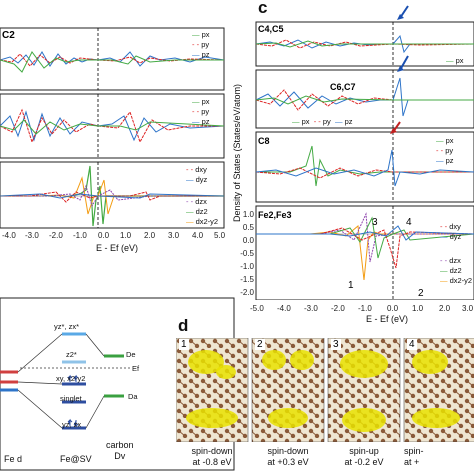 This screenshot has width=474, height=474. Describe the element at coordinates (201, 44) in the screenshot. I see `left-legend-top: — px - - py — pz` at that location.